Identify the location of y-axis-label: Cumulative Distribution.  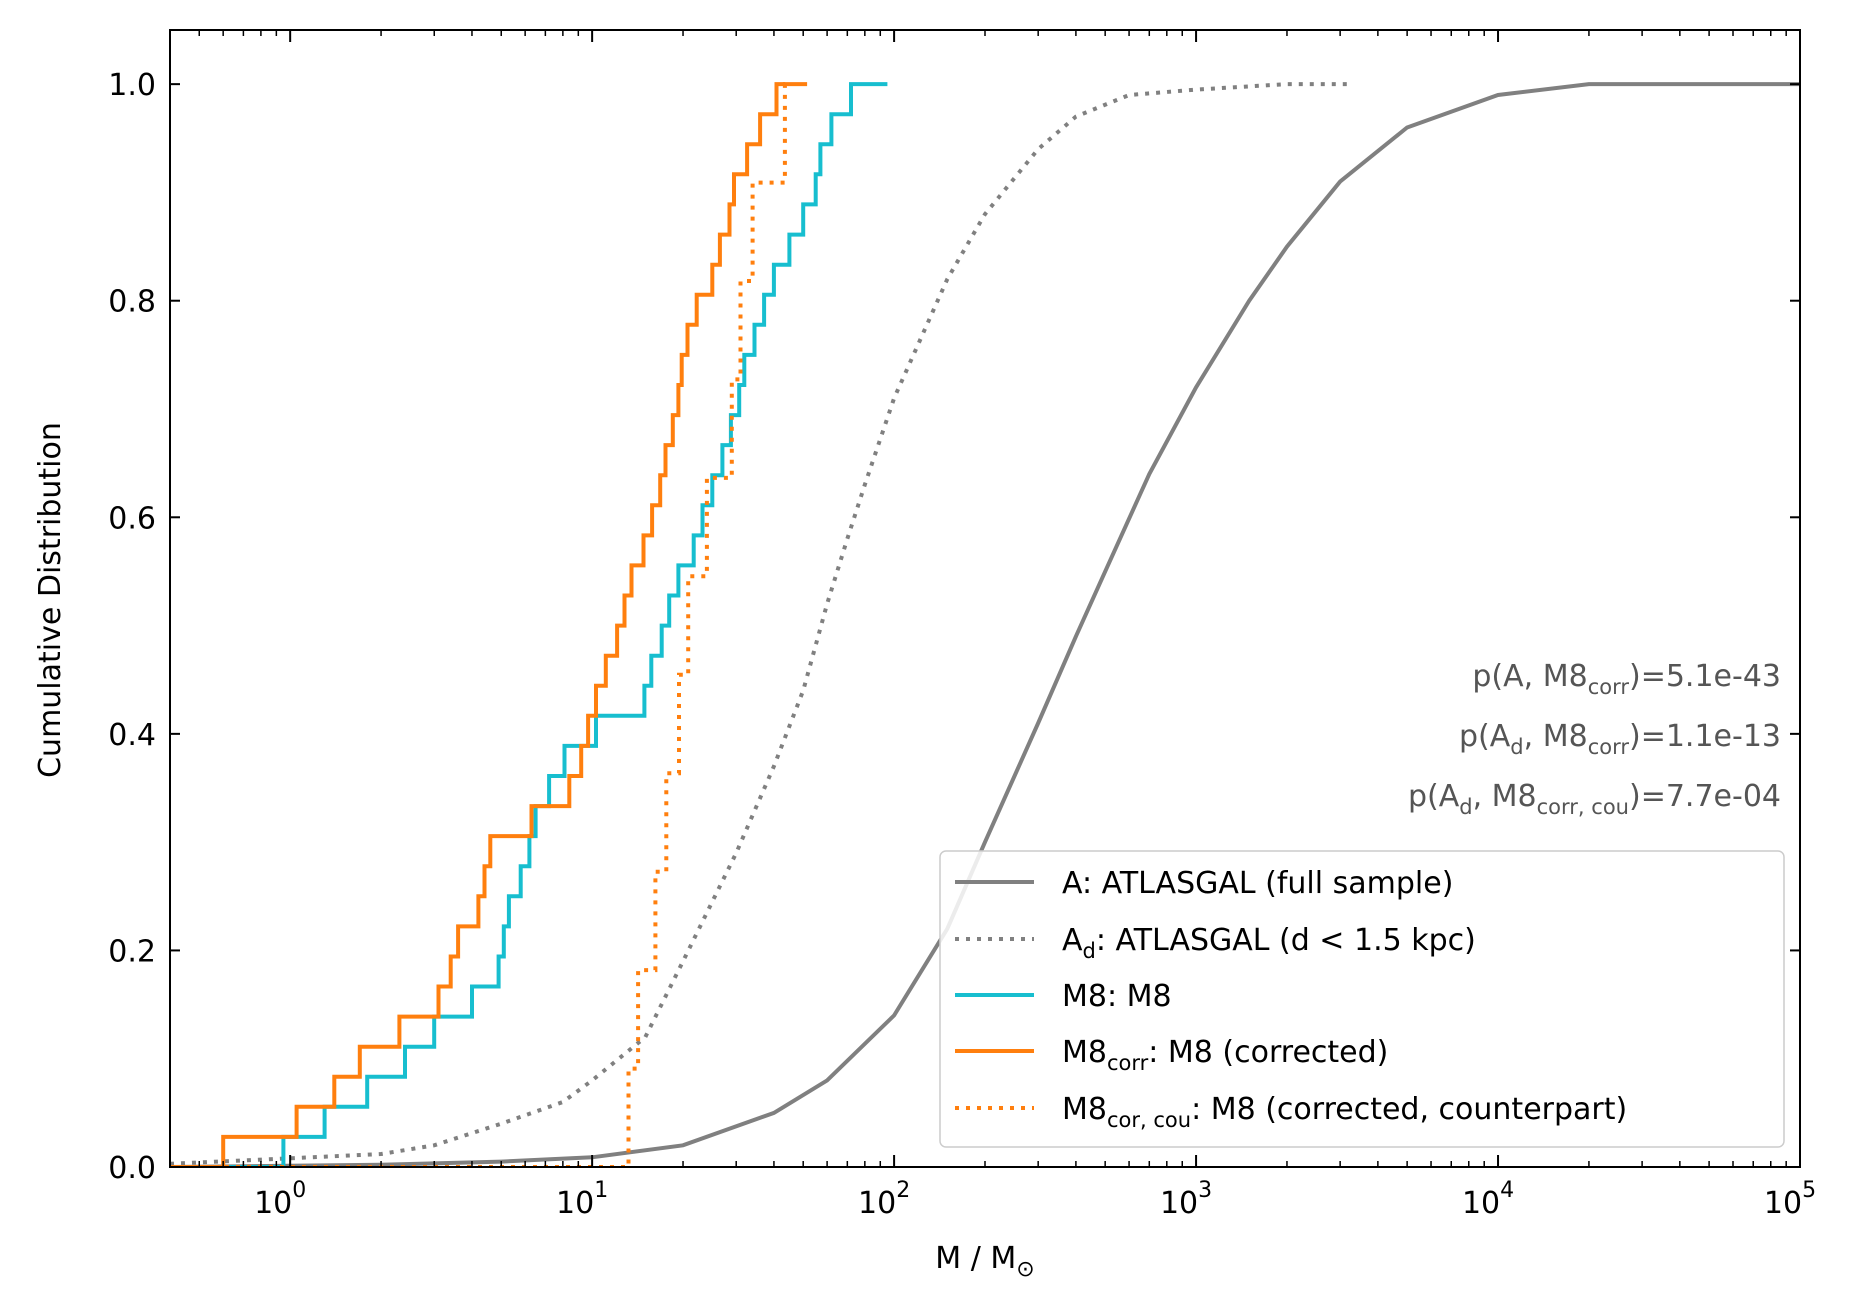
(50, 600).